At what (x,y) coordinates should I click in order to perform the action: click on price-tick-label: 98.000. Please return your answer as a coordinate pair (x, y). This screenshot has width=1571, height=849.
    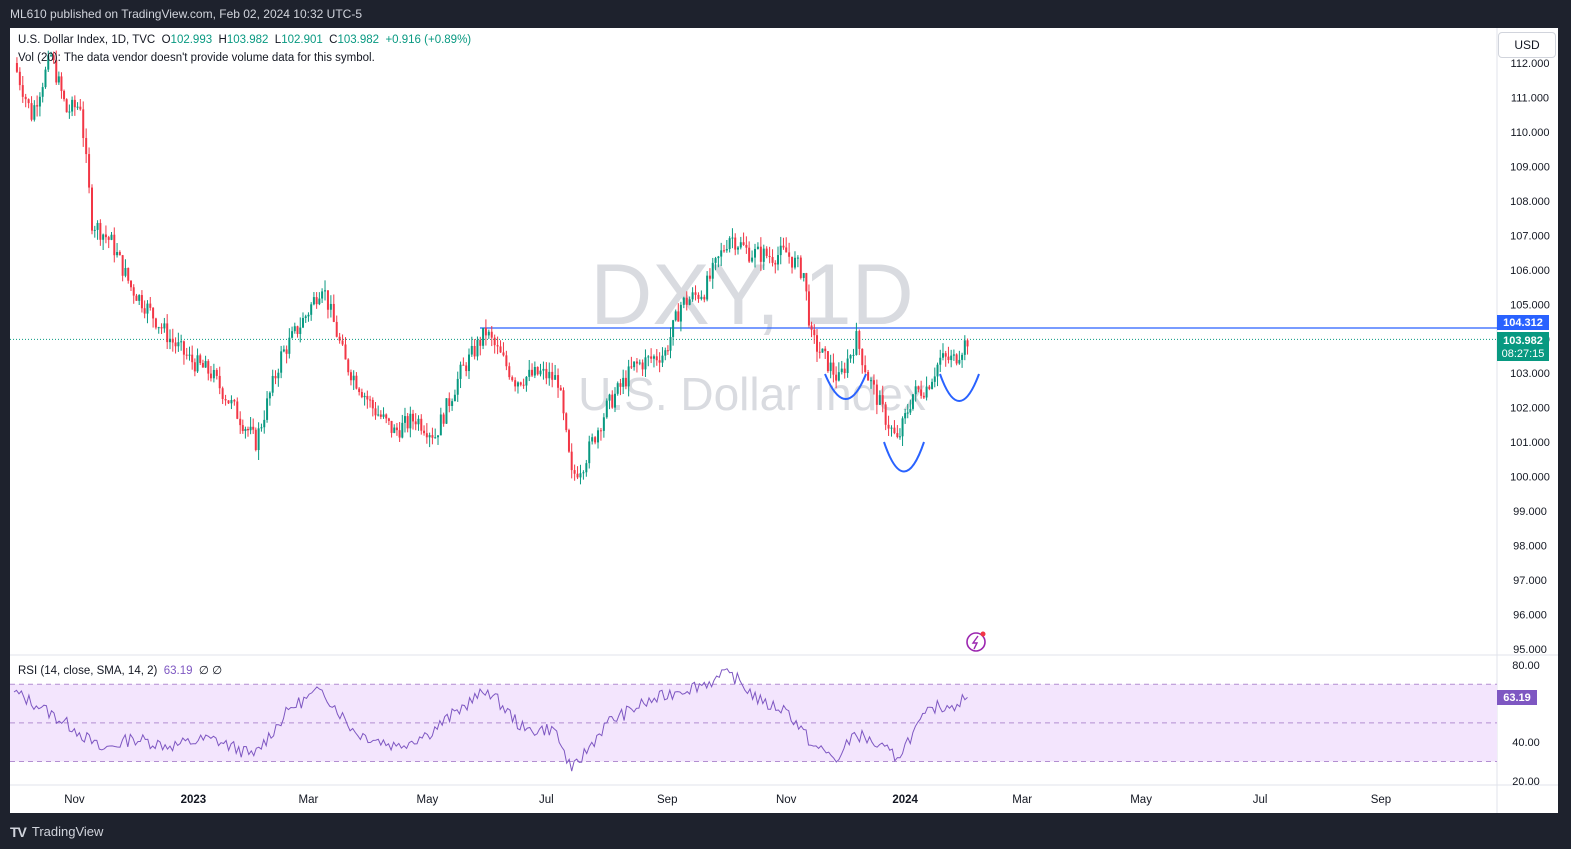
    Looking at the image, I should click on (1530, 547).